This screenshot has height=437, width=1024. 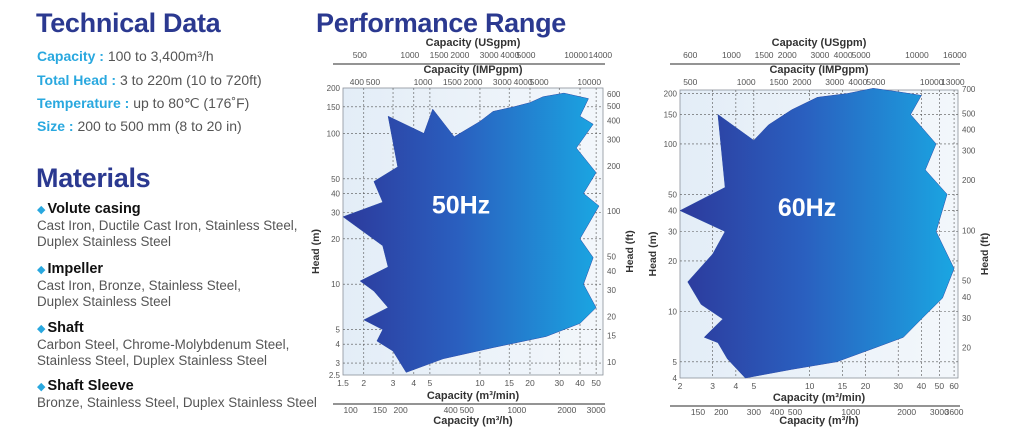 What do you see at coordinates (754, 412) in the screenshot?
I see `x-tick-label-m3h: 300` at bounding box center [754, 412].